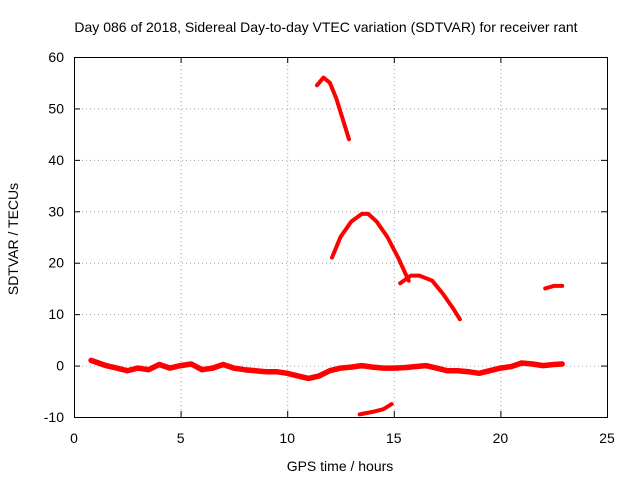 The image size is (640, 480). What do you see at coordinates (326, 369) in the screenshot?
I see `series-baseline` at bounding box center [326, 369].